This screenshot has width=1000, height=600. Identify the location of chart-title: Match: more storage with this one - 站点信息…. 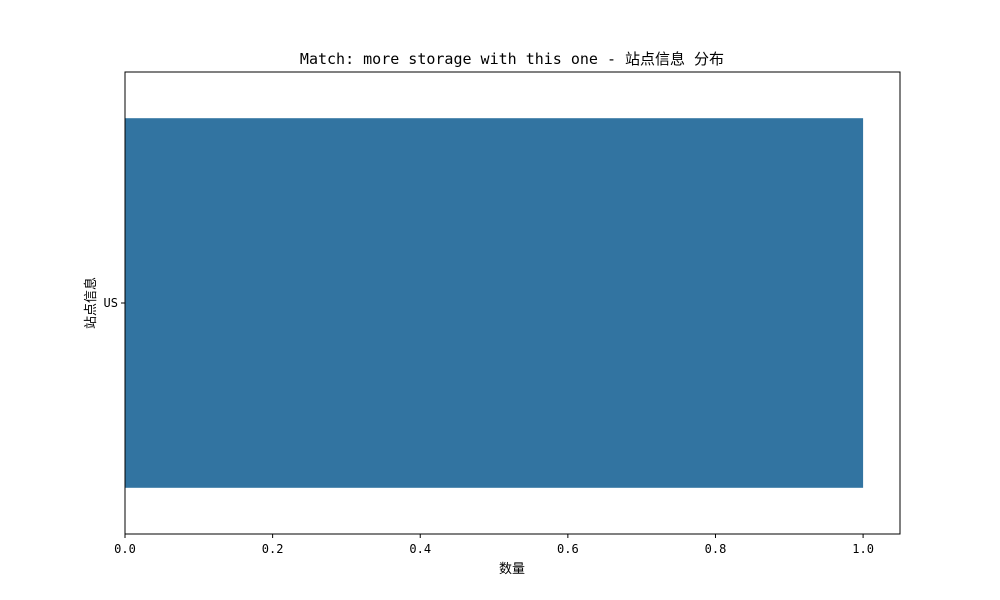
(512, 59).